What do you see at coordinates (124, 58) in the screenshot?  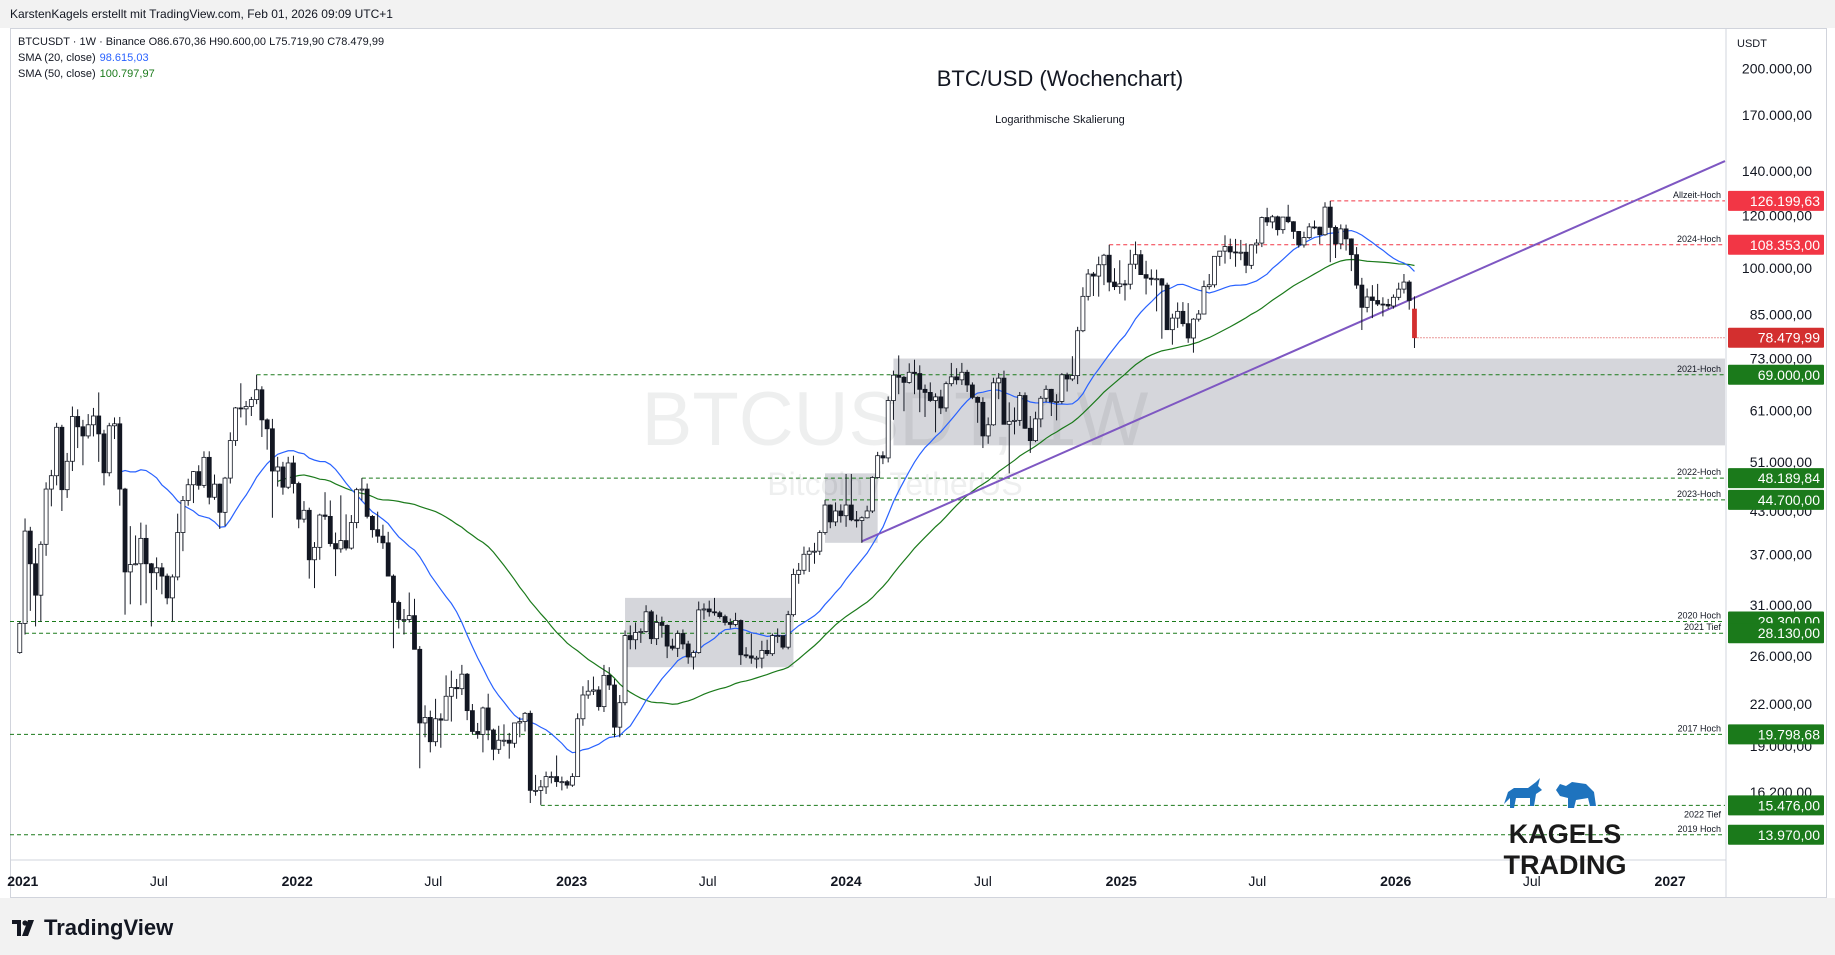 I see `sma20-value: 98.615,03` at bounding box center [124, 58].